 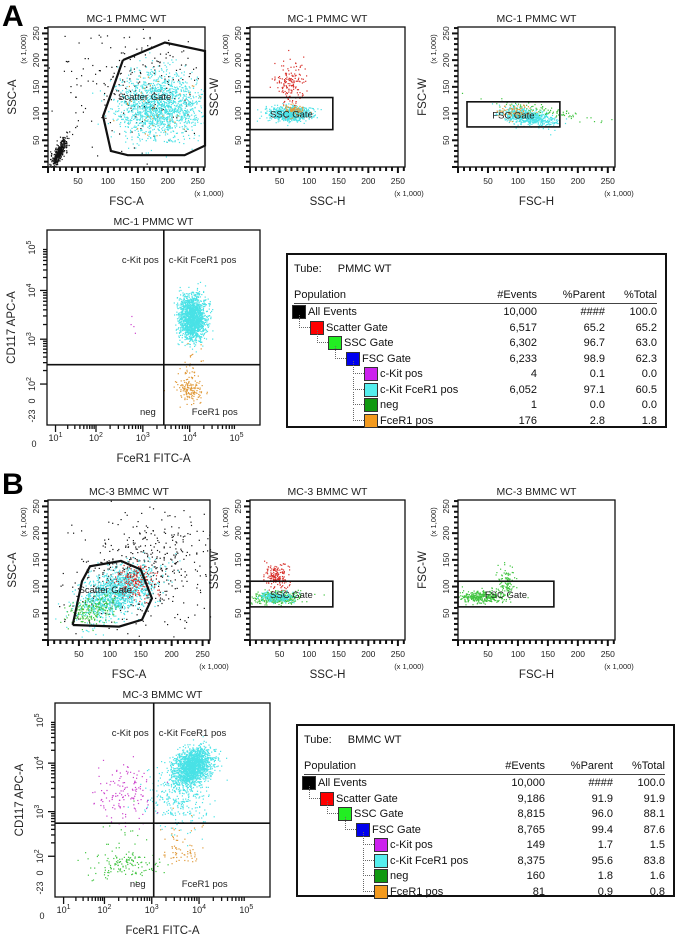 What do you see at coordinates (619, 193) in the screenshot?
I see `x-unit-label: (x 1,000)` at bounding box center [619, 193].